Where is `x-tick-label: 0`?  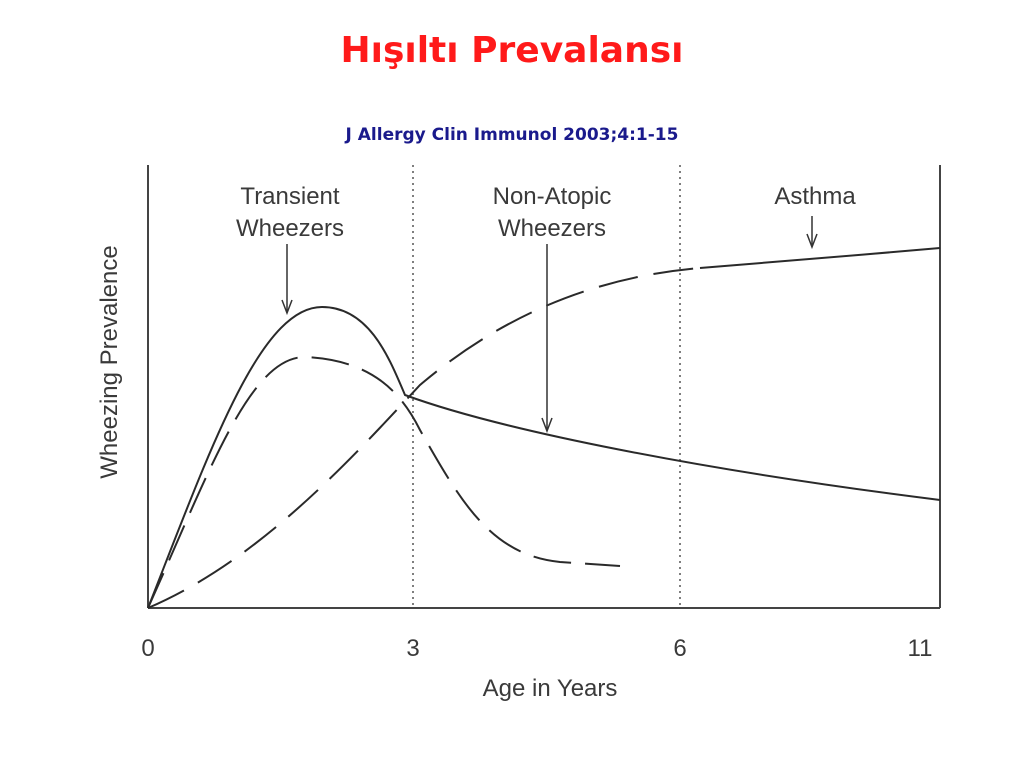 x-tick-label: 0 is located at coordinates (147, 648).